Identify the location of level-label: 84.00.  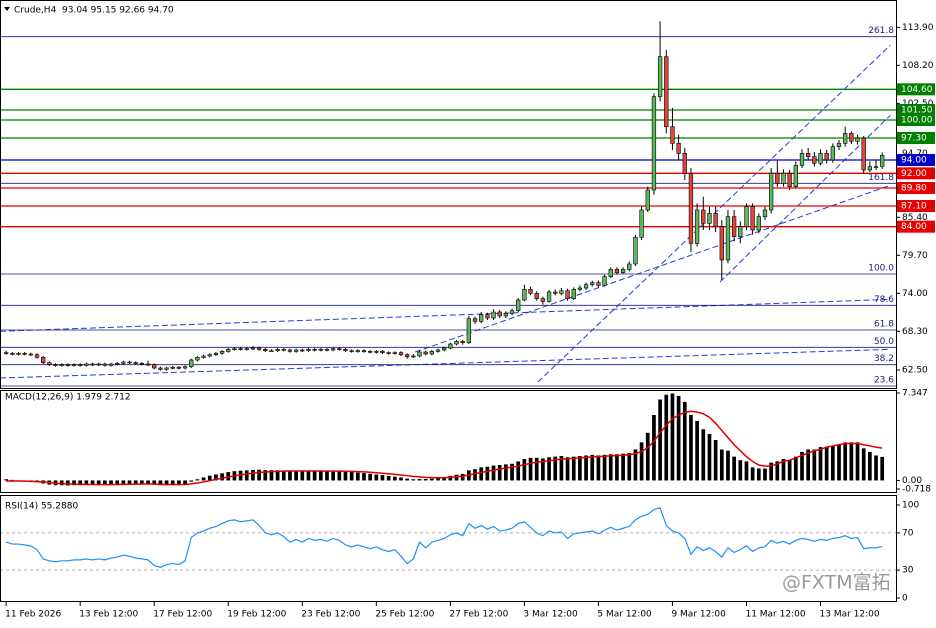
(914, 227).